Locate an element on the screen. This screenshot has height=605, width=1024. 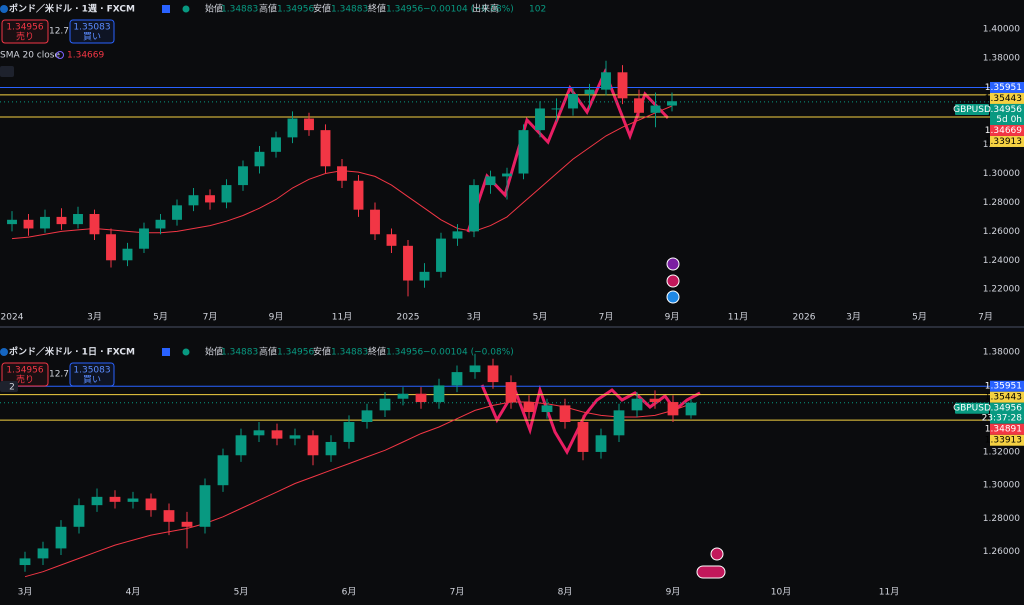
x-tick-label: 5月 is located at coordinates (540, 317).